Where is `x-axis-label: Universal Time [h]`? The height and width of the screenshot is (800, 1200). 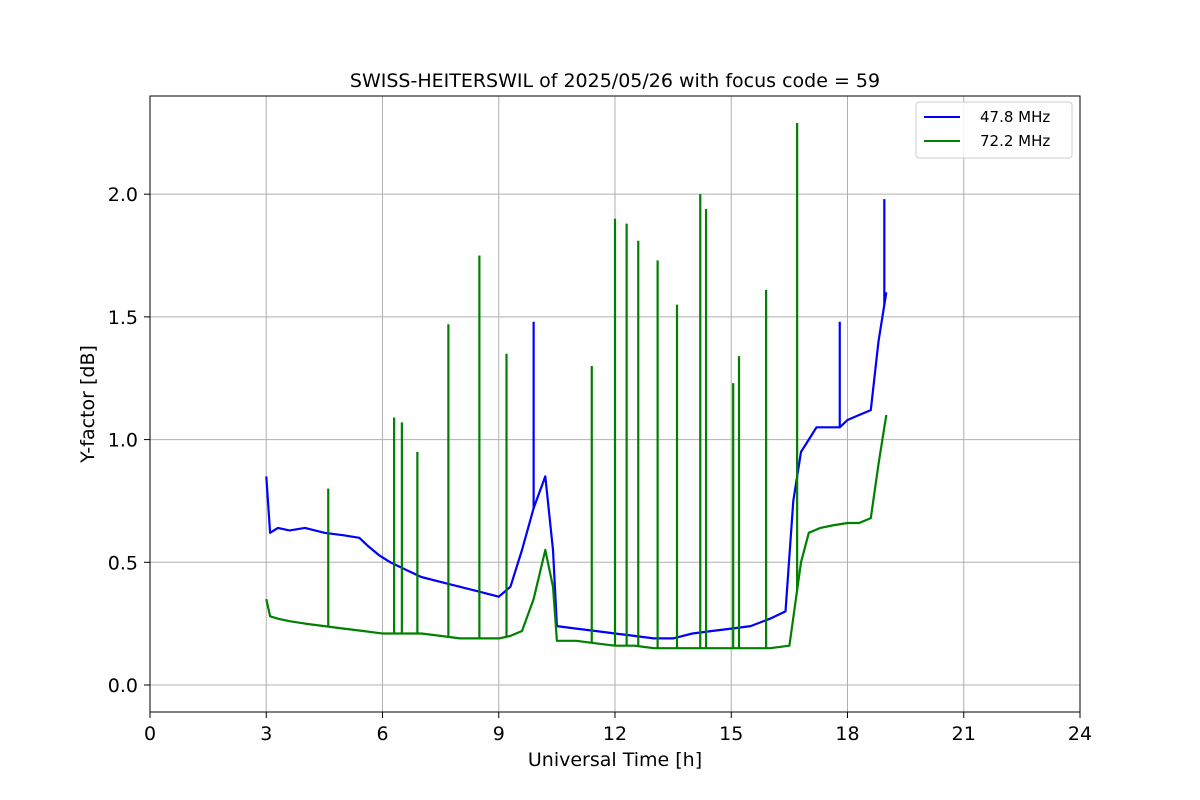 x-axis-label: Universal Time [h] is located at coordinates (615, 760).